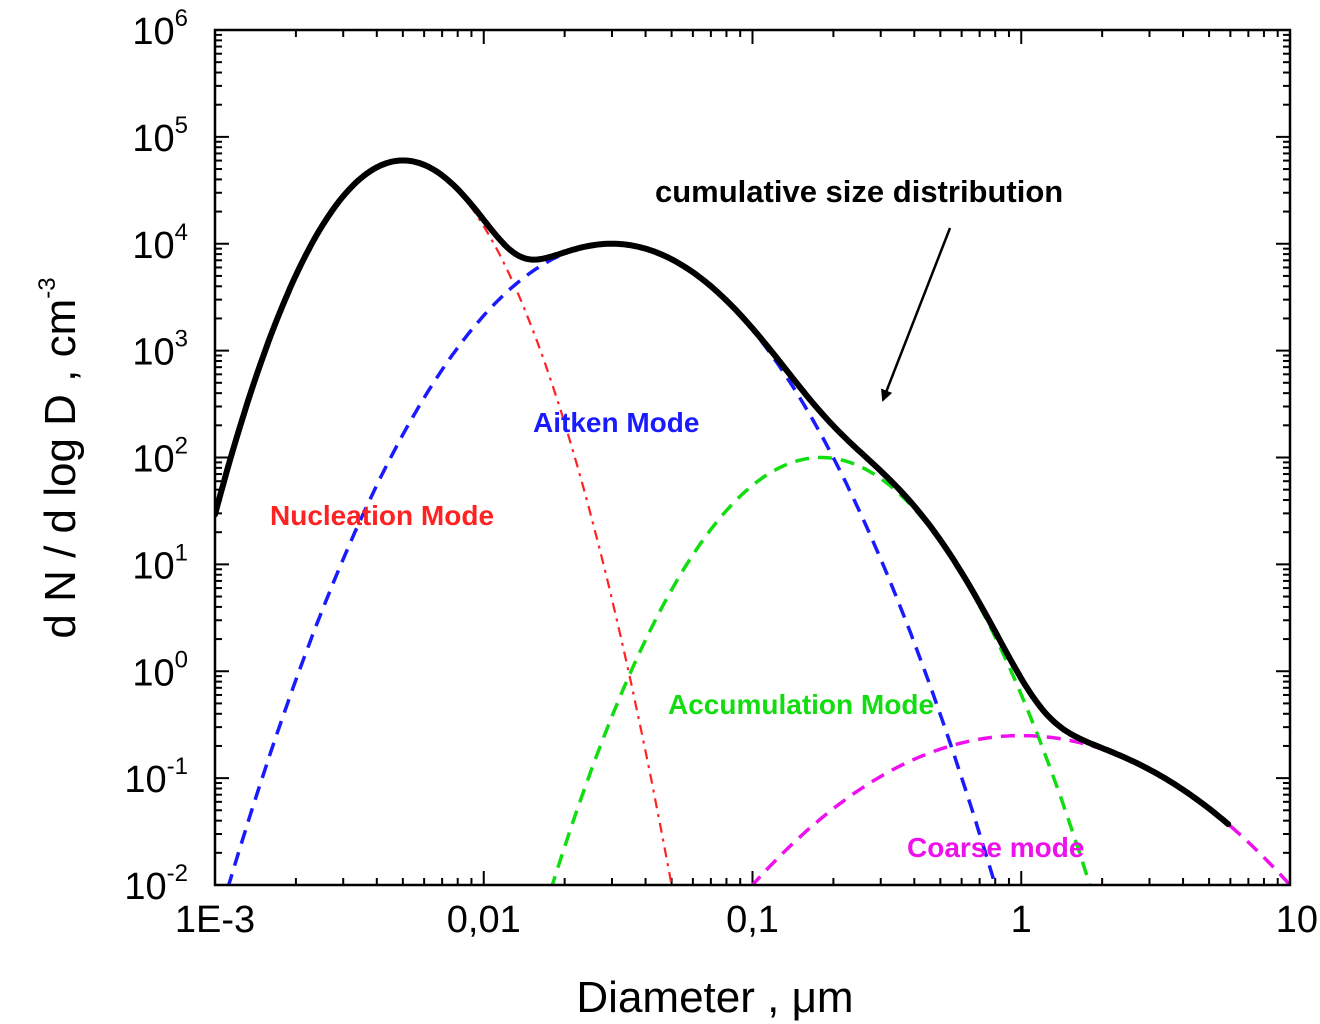 This screenshot has width=1320, height=1024. What do you see at coordinates (160, 350) in the screenshot?
I see `y-tick-label: 10³` at bounding box center [160, 350].